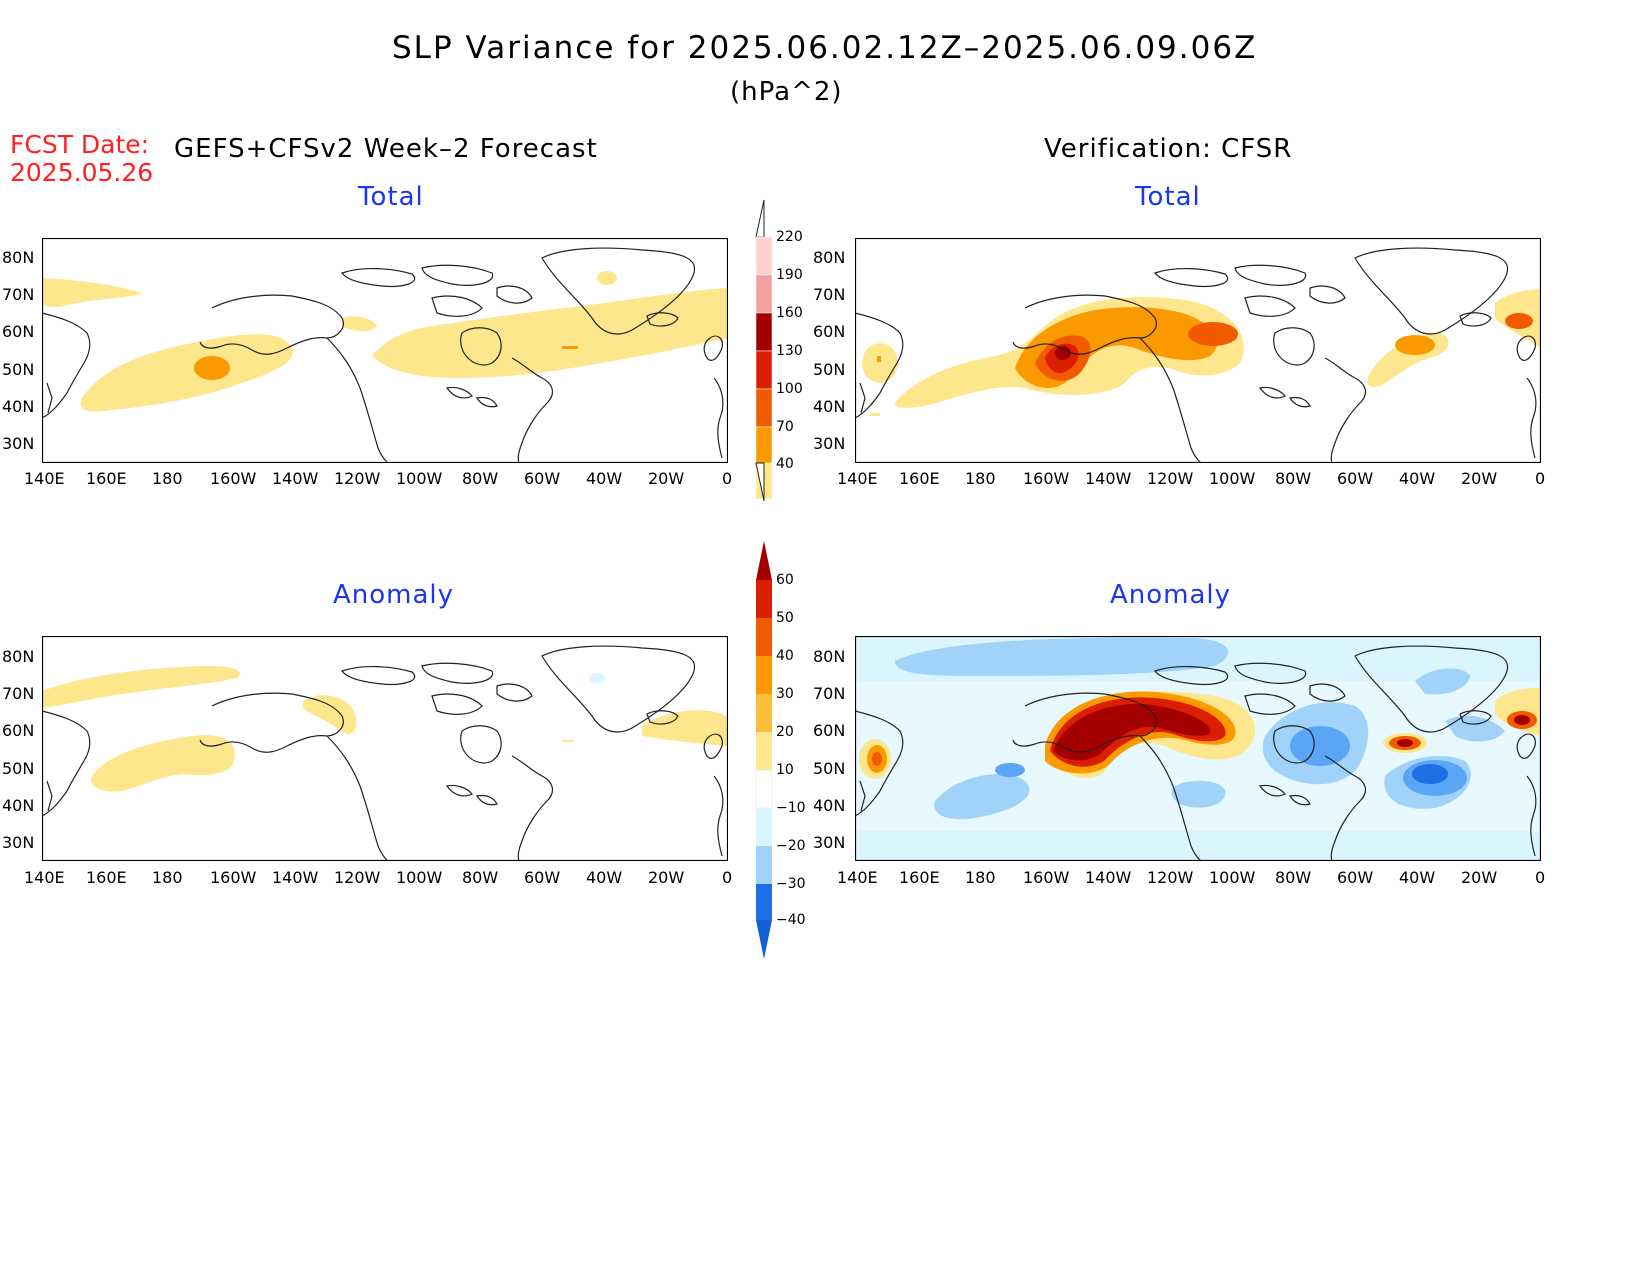 The height and width of the screenshot is (1275, 1650). I want to click on anomaly-colorbar, so click(764, 750).